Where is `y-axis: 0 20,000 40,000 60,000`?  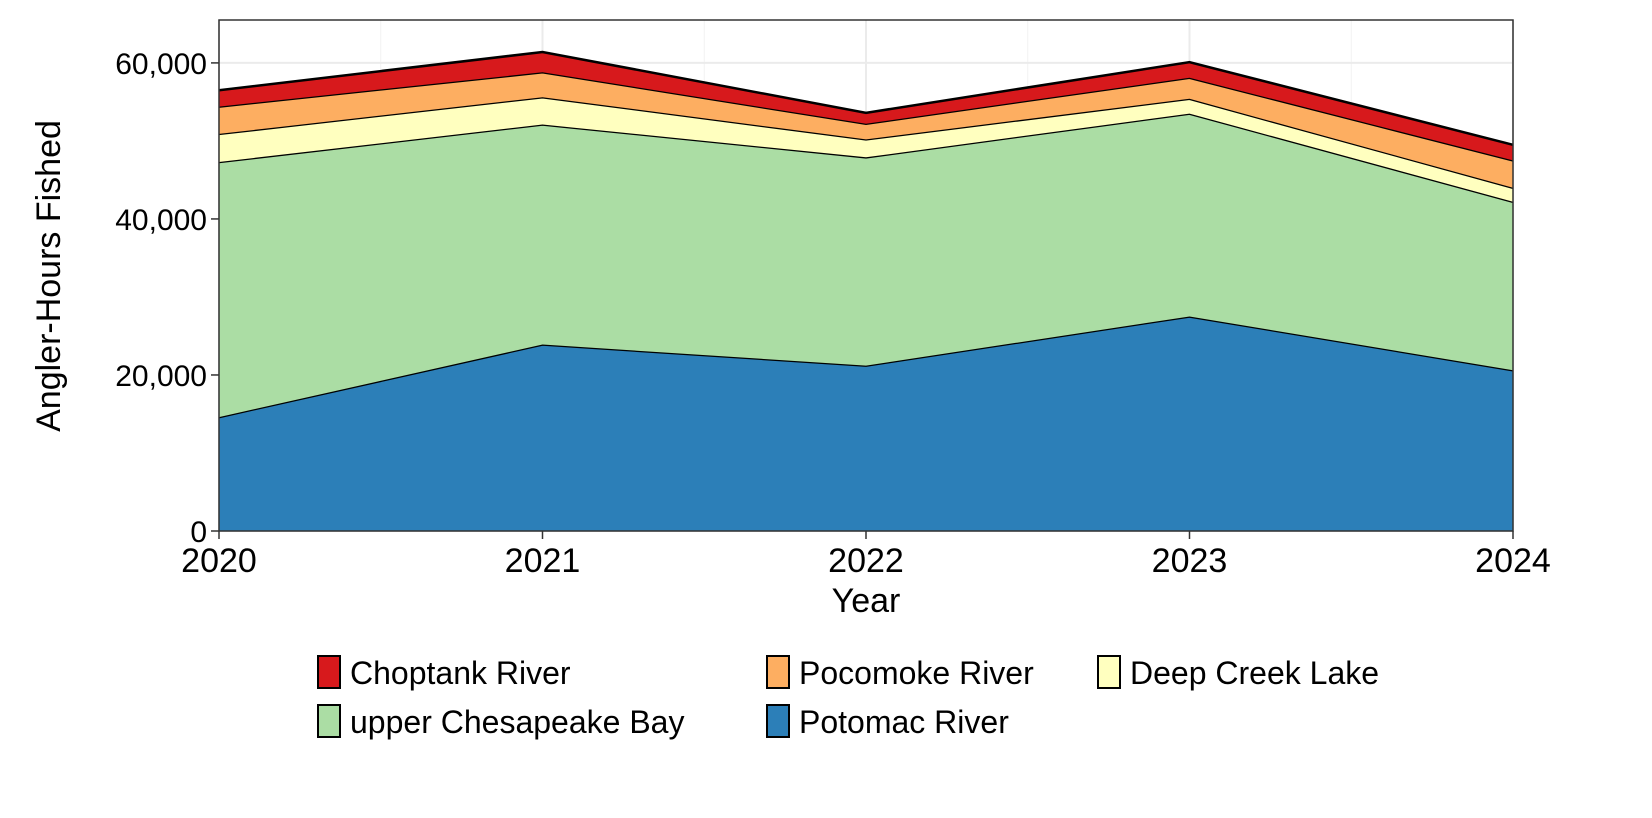
y-axis: 0 20,000 40,000 60,000 is located at coordinates (167, 298).